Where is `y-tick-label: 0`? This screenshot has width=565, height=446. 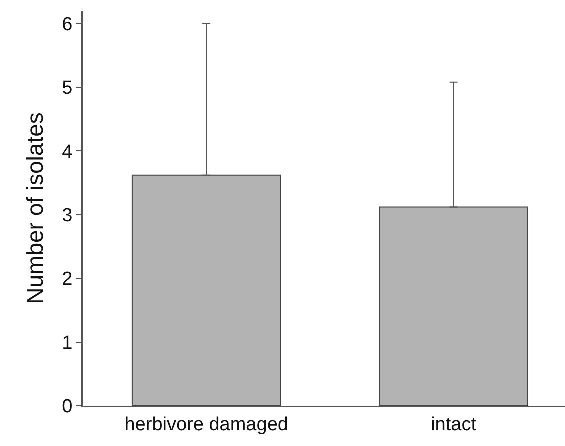 y-tick-label: 0 is located at coordinates (67, 407).